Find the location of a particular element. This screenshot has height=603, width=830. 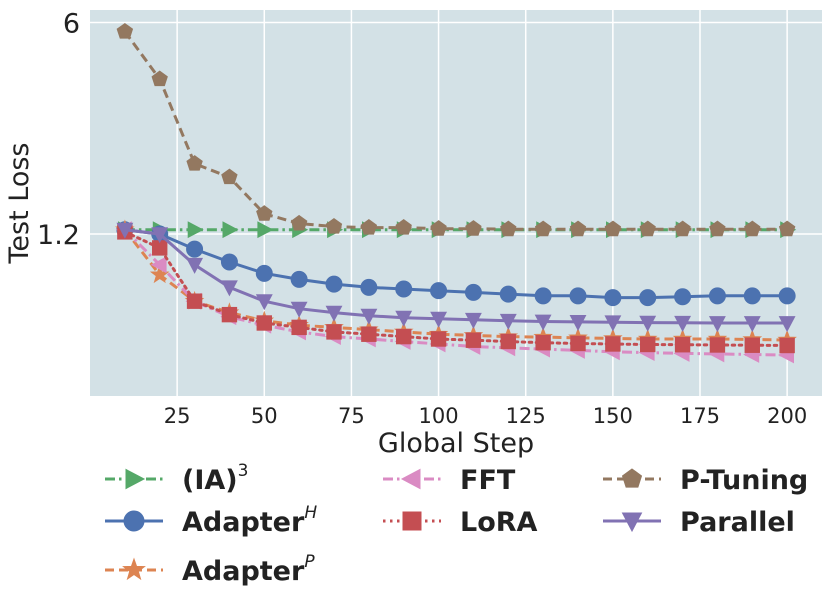

legend-entry: AdapterP is located at coordinates (210, 569).